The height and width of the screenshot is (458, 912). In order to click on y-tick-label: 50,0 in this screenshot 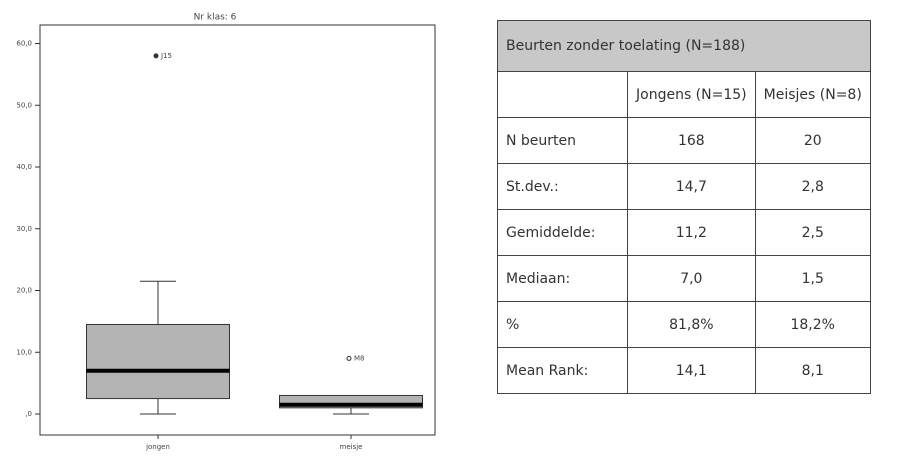, I will do `click(24, 105)`.